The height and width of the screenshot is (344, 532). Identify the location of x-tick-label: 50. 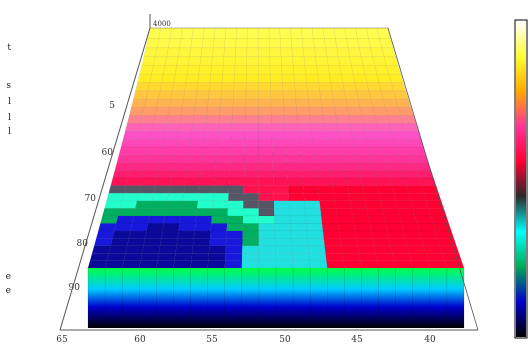
(285, 339).